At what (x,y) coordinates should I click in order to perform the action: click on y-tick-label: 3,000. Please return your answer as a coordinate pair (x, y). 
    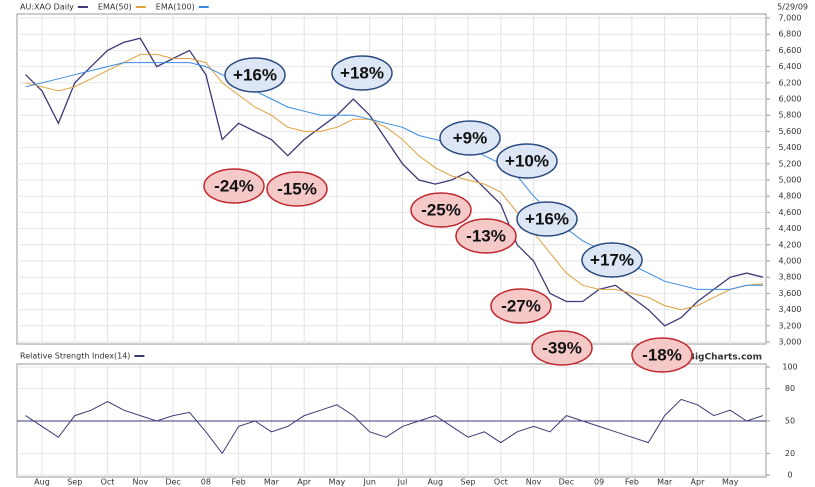
    Looking at the image, I should click on (790, 342).